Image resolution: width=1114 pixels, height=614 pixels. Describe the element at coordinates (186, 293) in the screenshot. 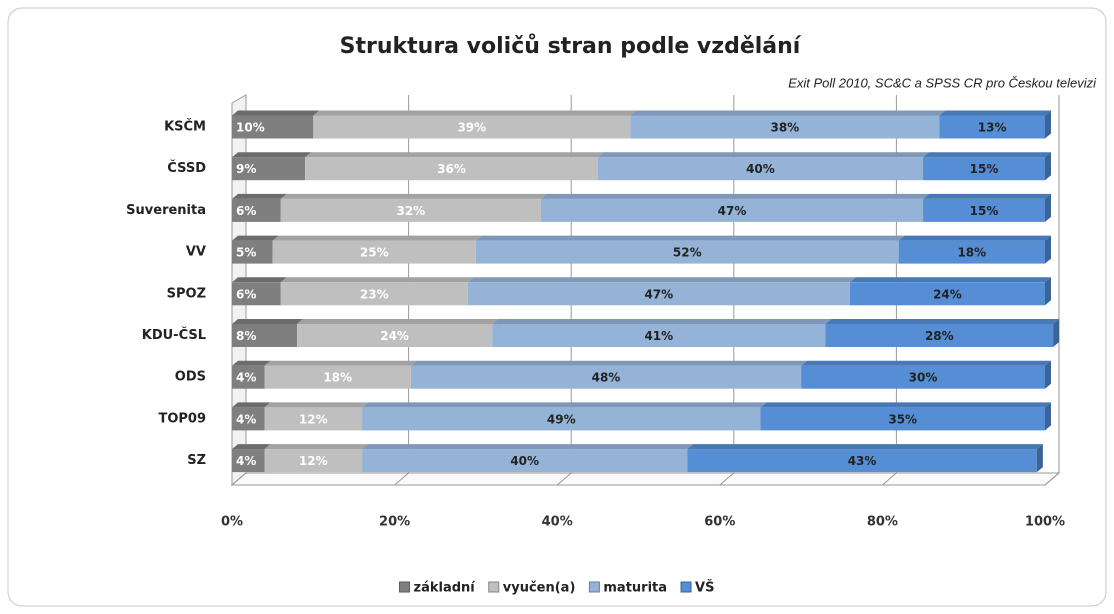

I see `category-label: SPOZ` at that location.